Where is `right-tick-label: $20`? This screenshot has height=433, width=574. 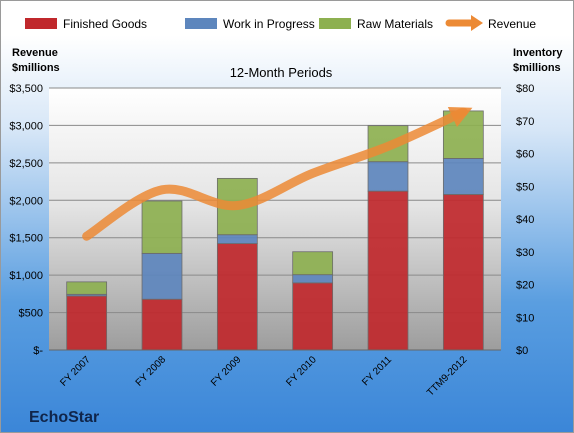 right-tick-label: $20 is located at coordinates (525, 286).